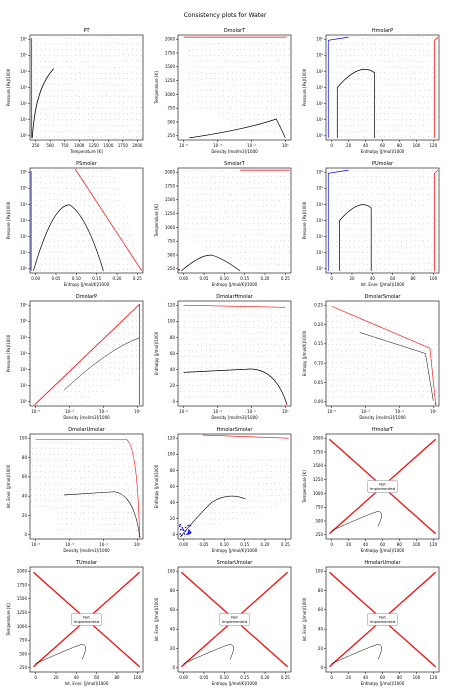 The image size is (450, 690). Describe the element at coordinates (137, 278) in the screenshot. I see `x-tick-label: 0.25` at that location.